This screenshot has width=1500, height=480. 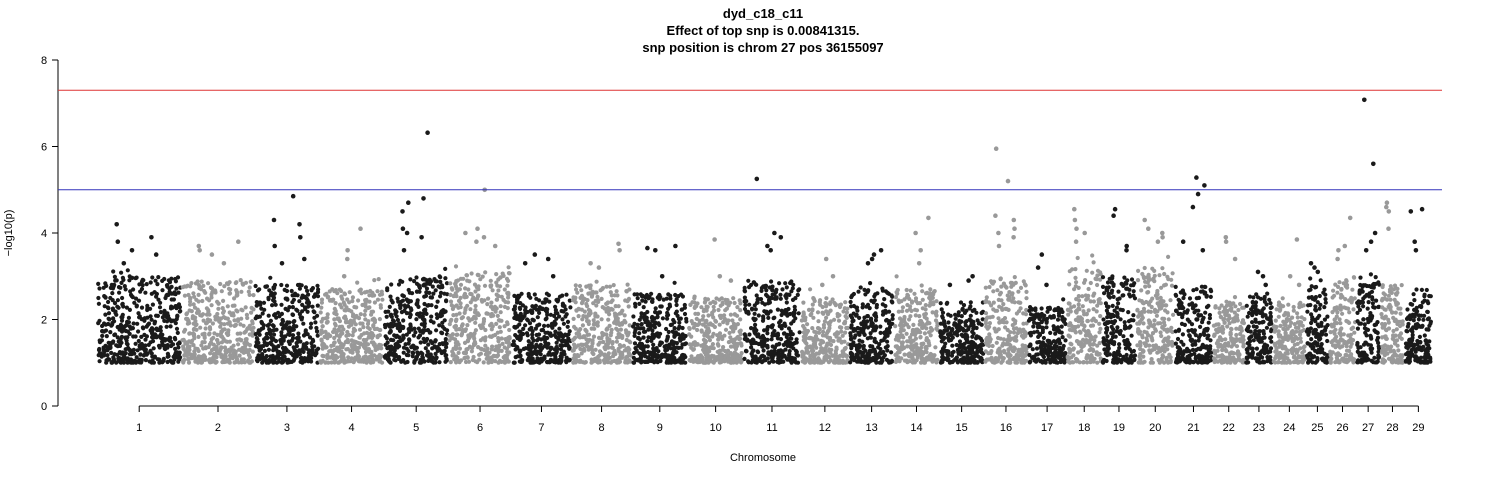 What do you see at coordinates (1317, 428) in the screenshot?
I see `x-tick-label: 25` at bounding box center [1317, 428].